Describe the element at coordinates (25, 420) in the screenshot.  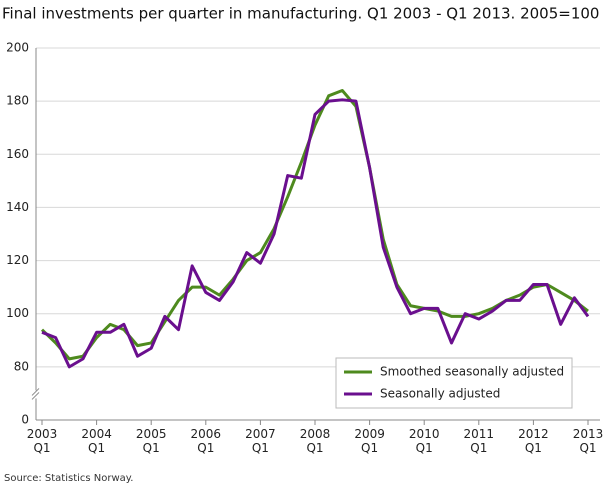
I see `y-tick-label: 0` at that location.